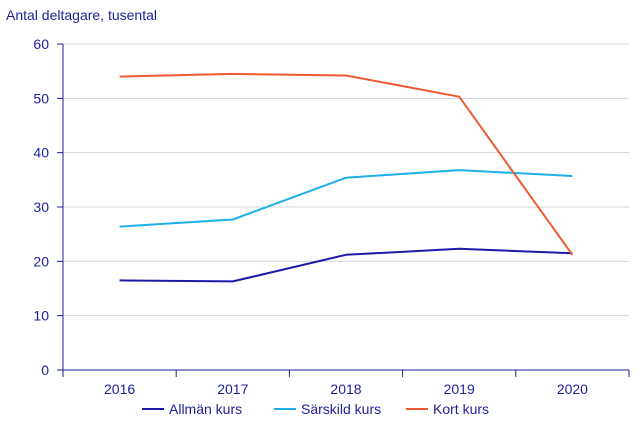 The width and height of the screenshot is (643, 432). Describe the element at coordinates (341, 409) in the screenshot. I see `legend-label: Särskild kurs` at that location.